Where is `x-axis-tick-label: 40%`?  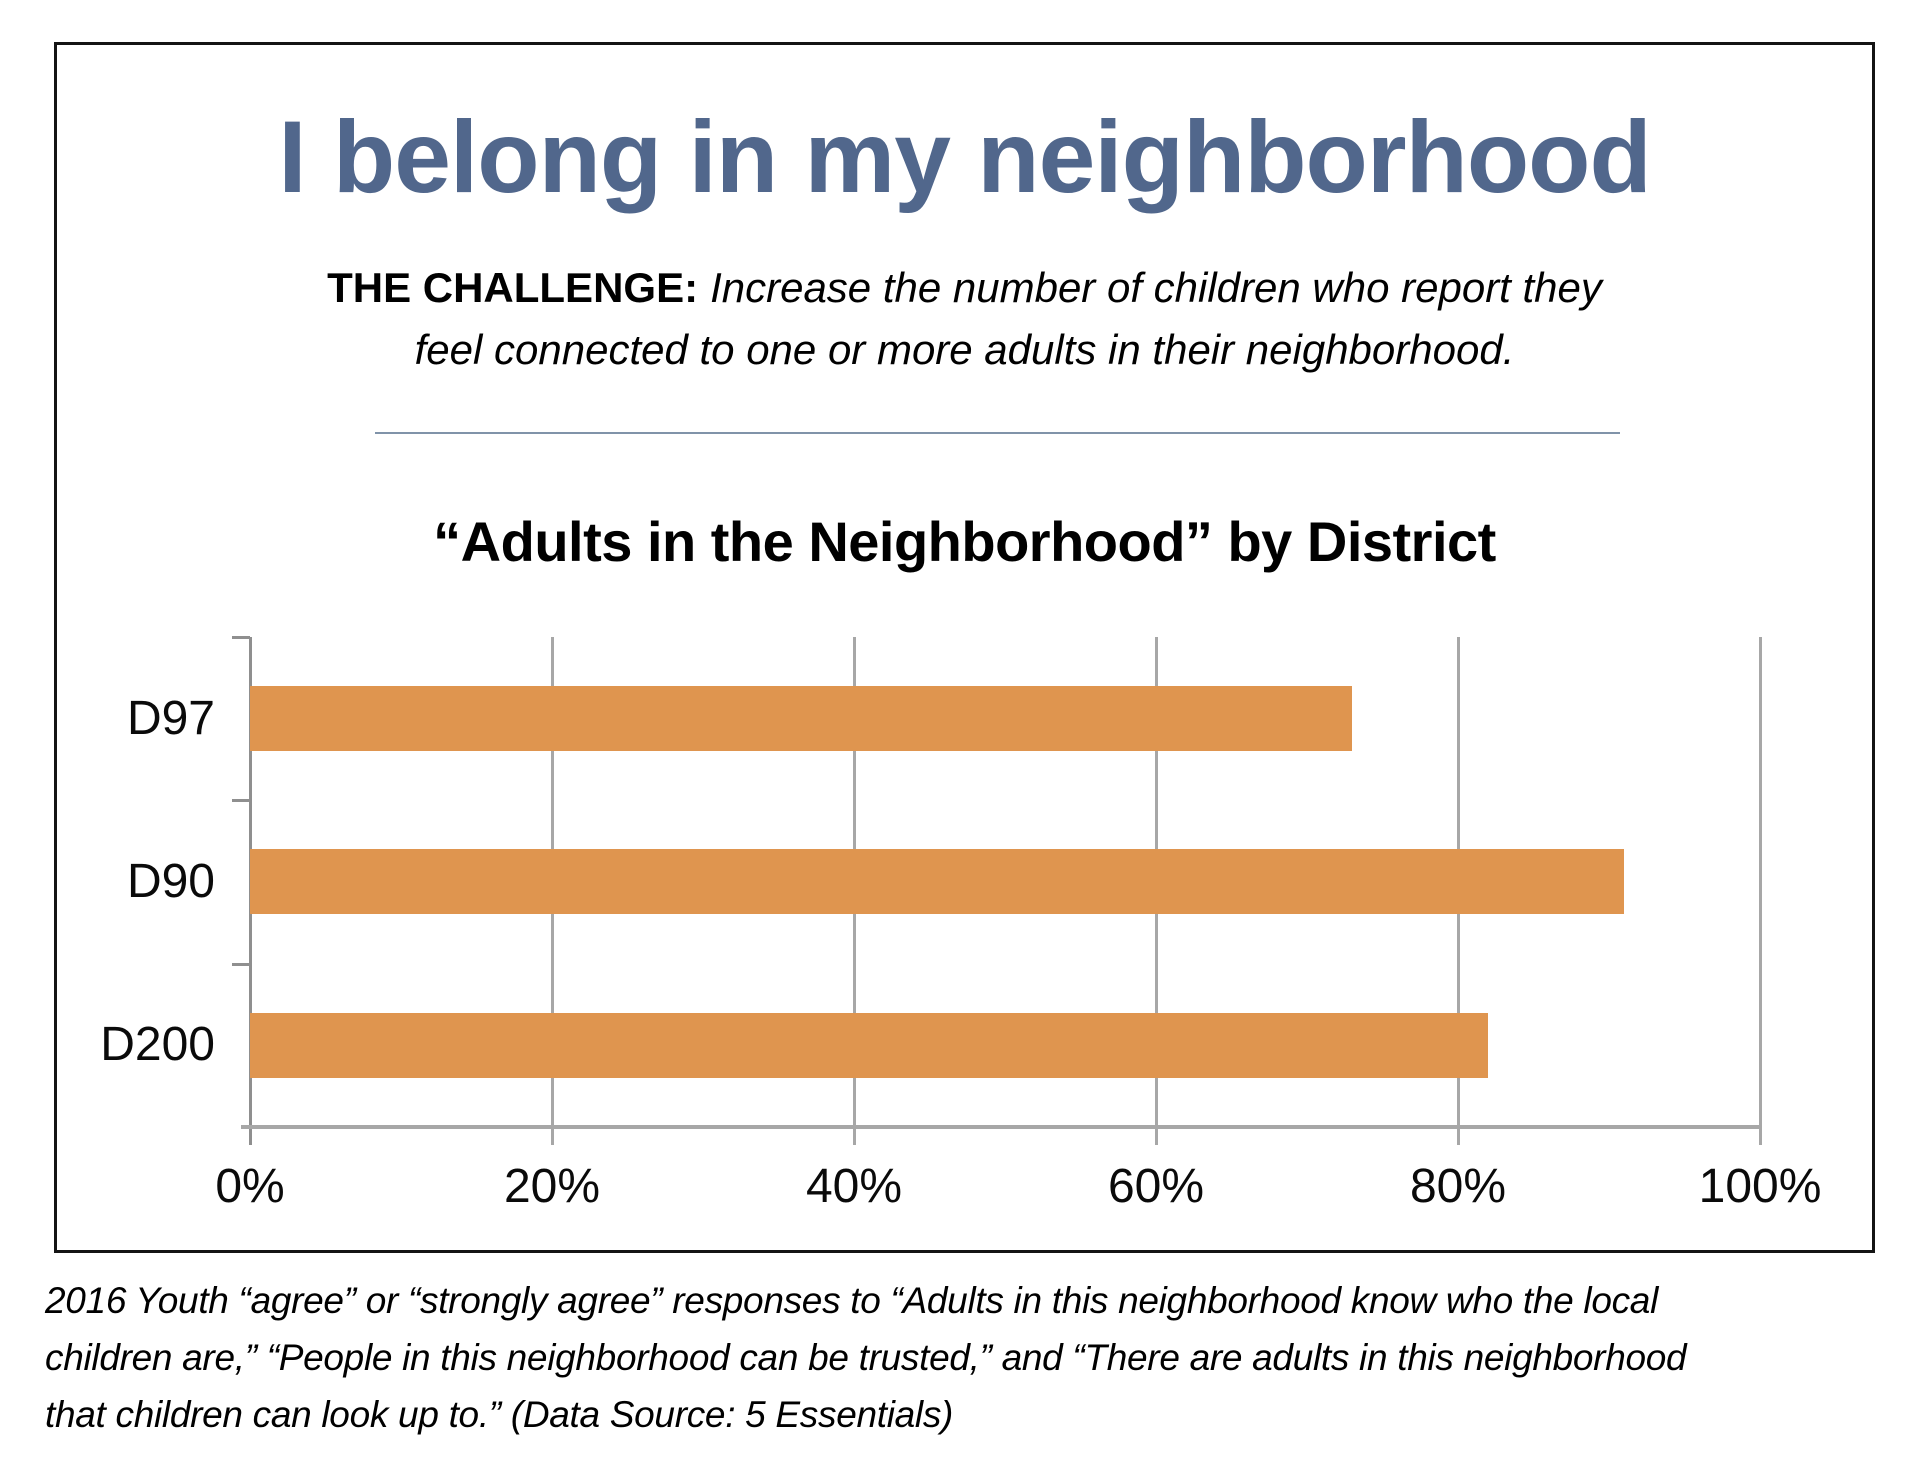 x-axis-tick-label: 40% is located at coordinates (854, 1186).